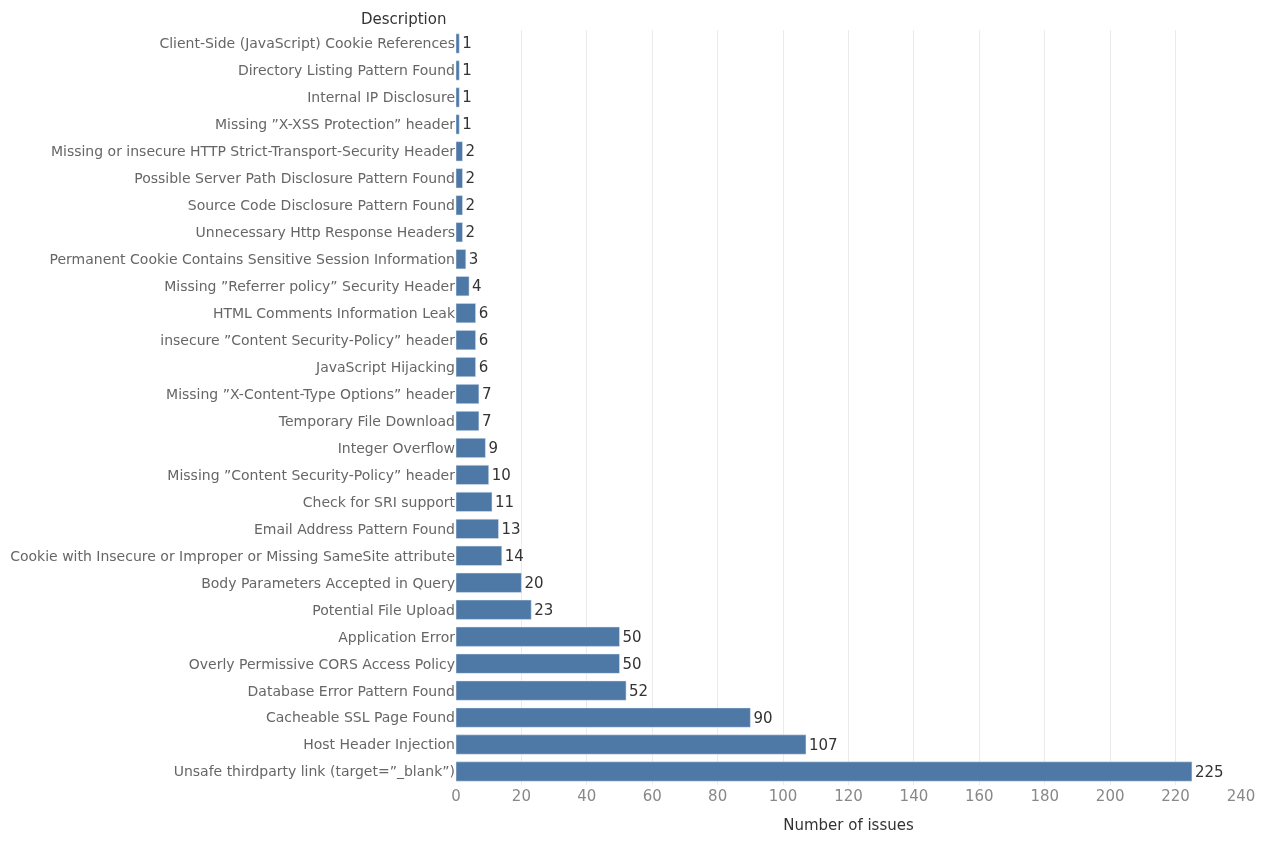 The width and height of the screenshot is (1271, 845). Describe the element at coordinates (334, 313) in the screenshot. I see `y-tick-label: HTML Comments Information Leak` at that location.